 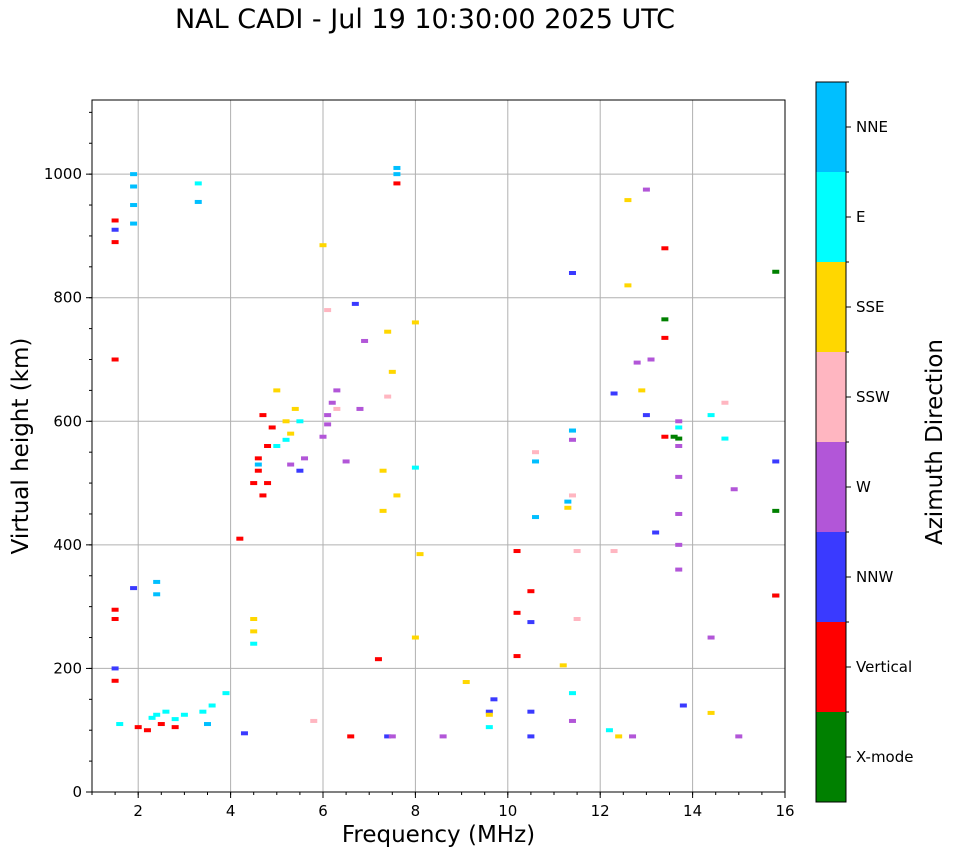 What do you see at coordinates (874, 577) in the screenshot?
I see `colorbar-tick-label: NNW` at bounding box center [874, 577].